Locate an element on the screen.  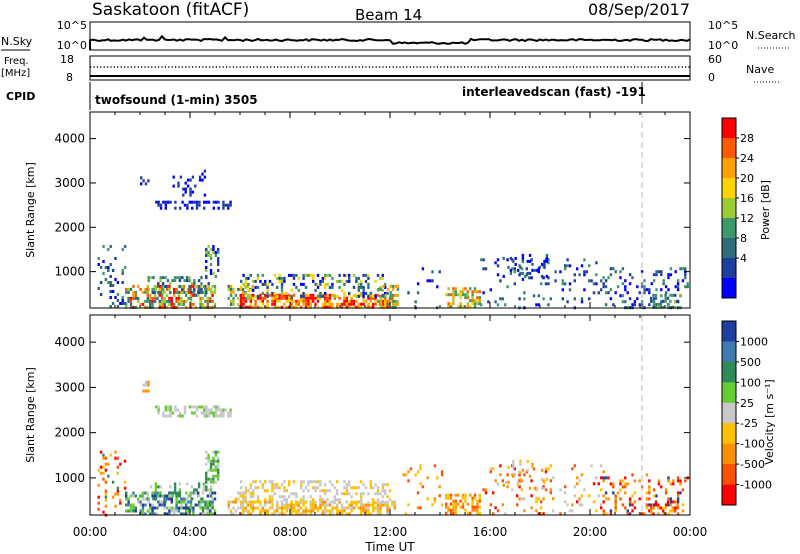
power-colorbar-label-2: 20 is located at coordinates (747, 178).